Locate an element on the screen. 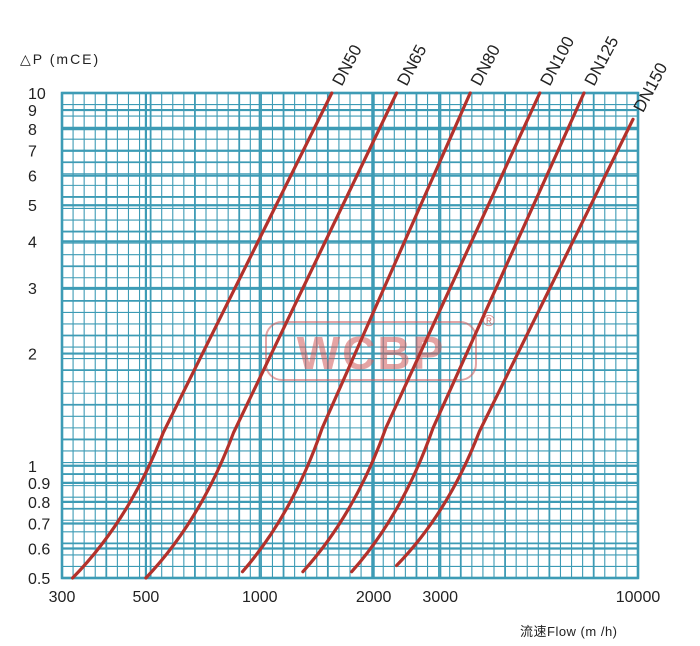 This screenshot has width=700, height=646. y-tick-label: 8 is located at coordinates (32, 130).